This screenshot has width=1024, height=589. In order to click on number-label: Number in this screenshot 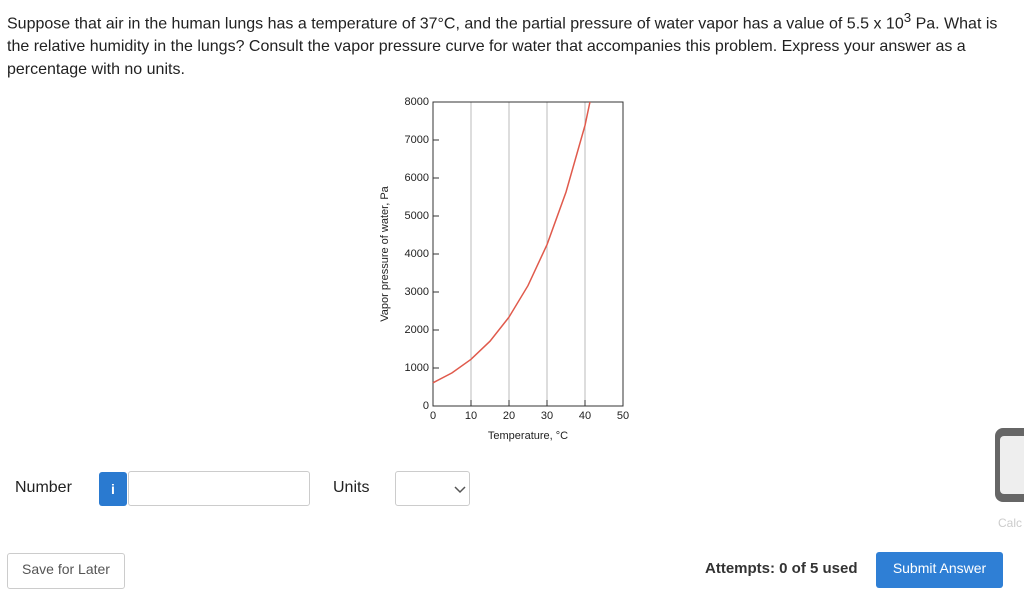, I will do `click(43, 487)`.